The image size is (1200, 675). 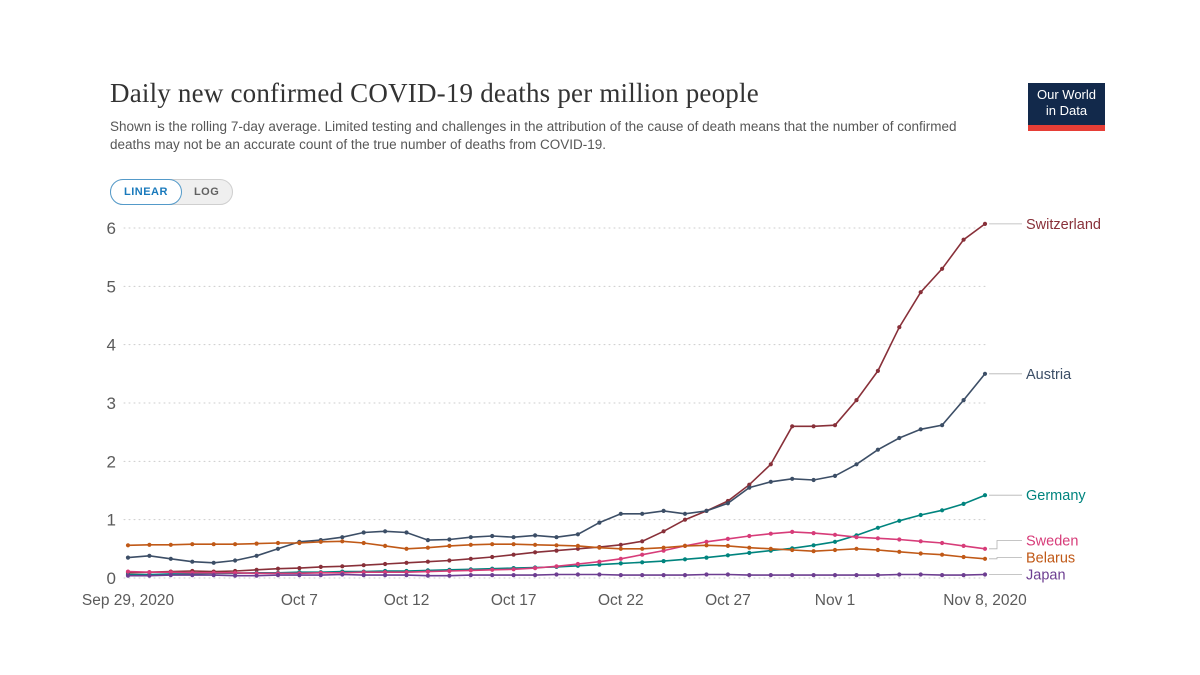 I want to click on y-tick-label: 1, so click(x=111, y=520).